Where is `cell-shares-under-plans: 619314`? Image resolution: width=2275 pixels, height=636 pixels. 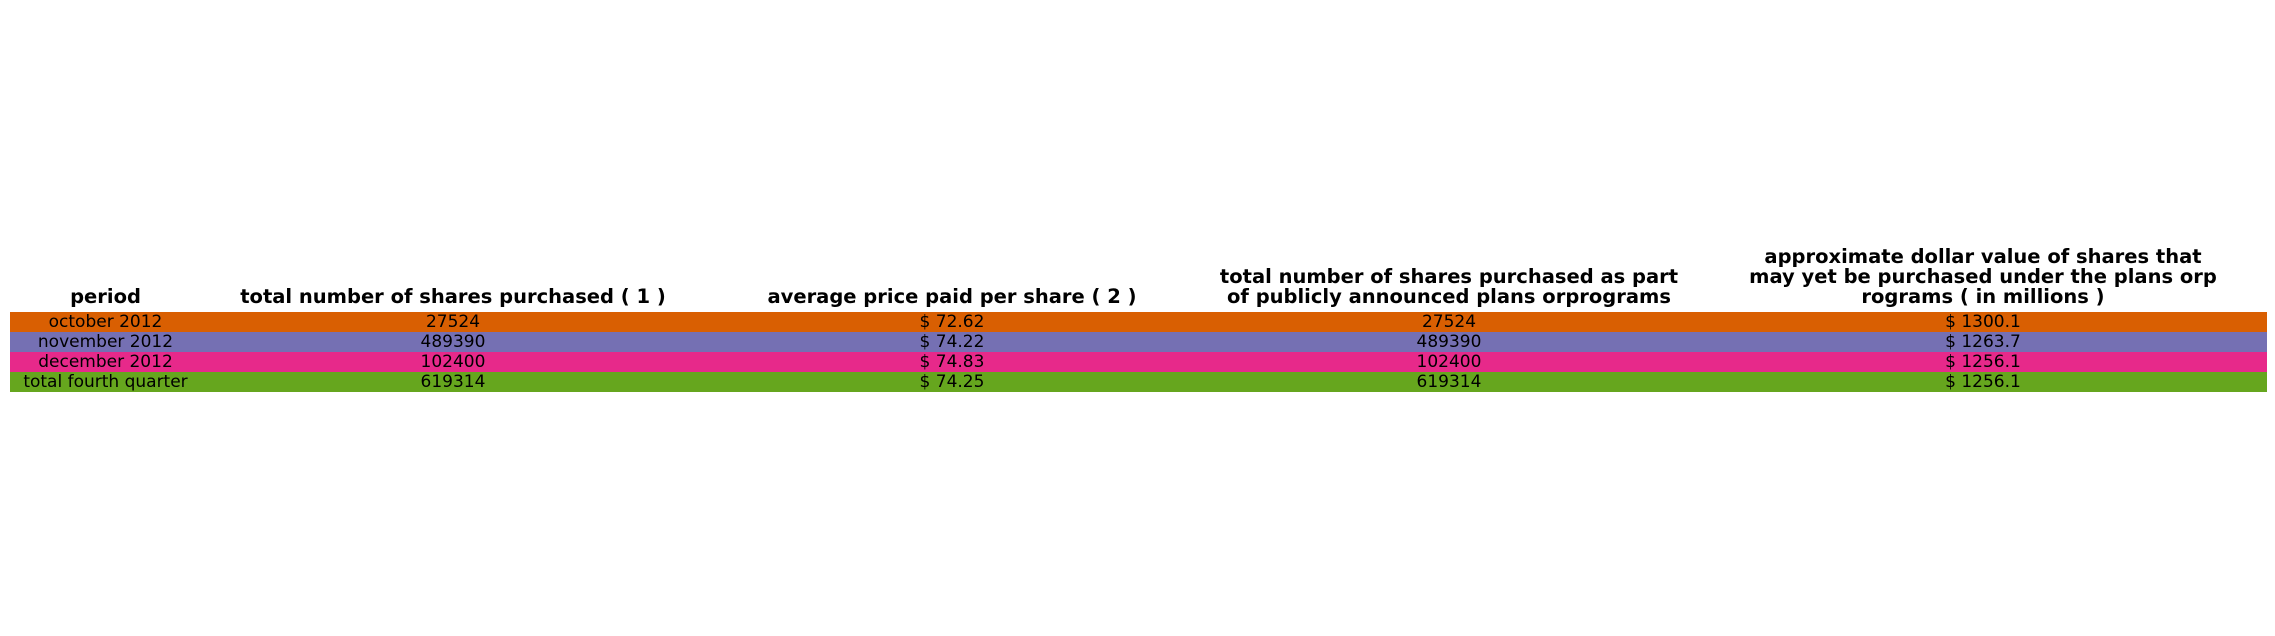 cell-shares-under-plans: 619314 is located at coordinates (1449, 382).